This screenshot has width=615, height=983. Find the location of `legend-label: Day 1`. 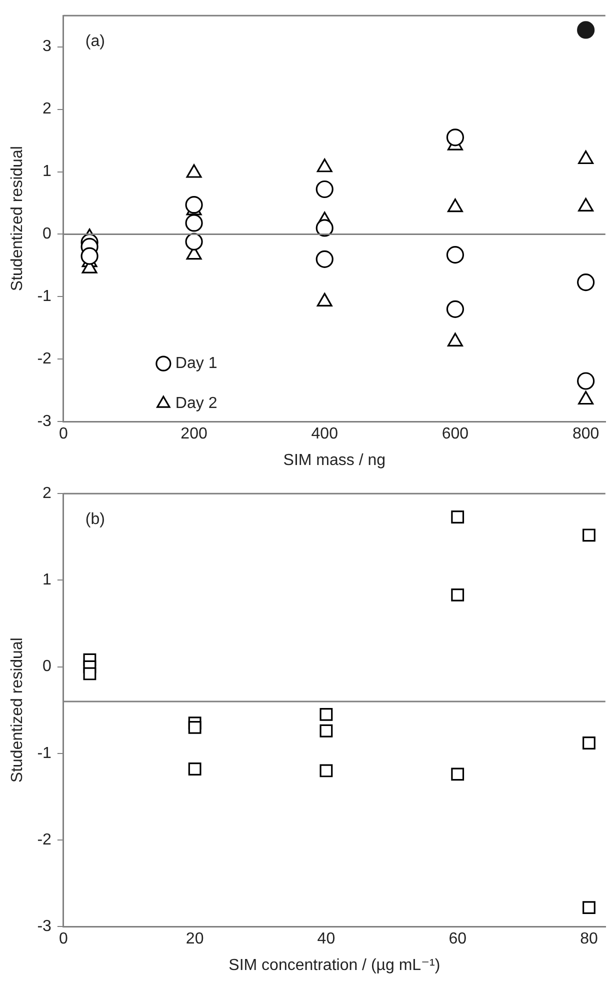

legend-label: Day 1 is located at coordinates (196, 363).